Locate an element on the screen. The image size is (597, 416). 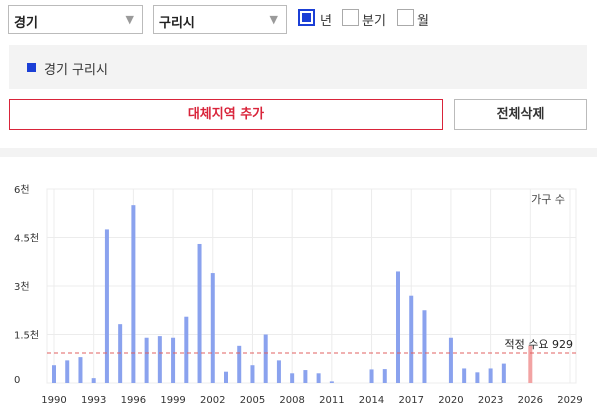
x-tick-label: 2023 is located at coordinates (490, 400).